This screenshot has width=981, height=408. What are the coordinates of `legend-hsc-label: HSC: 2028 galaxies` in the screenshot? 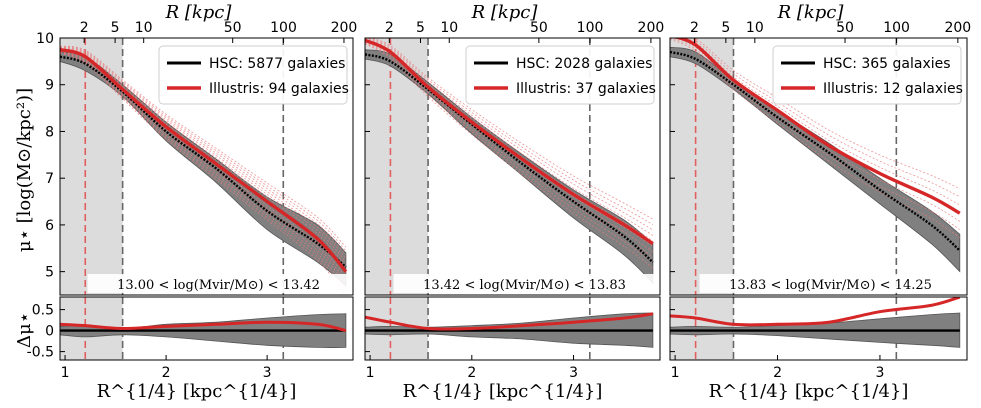 It's located at (584, 64).